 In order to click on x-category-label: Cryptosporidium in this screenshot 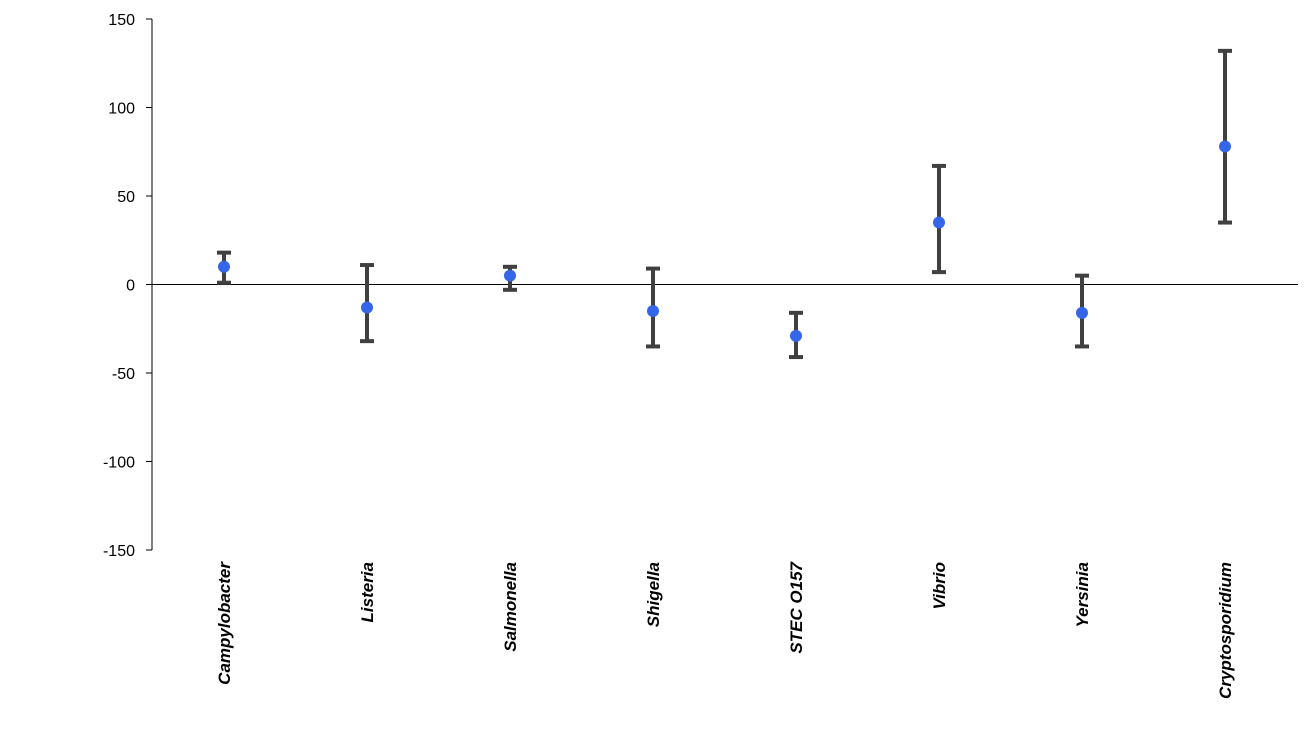, I will do `click(1225, 630)`.